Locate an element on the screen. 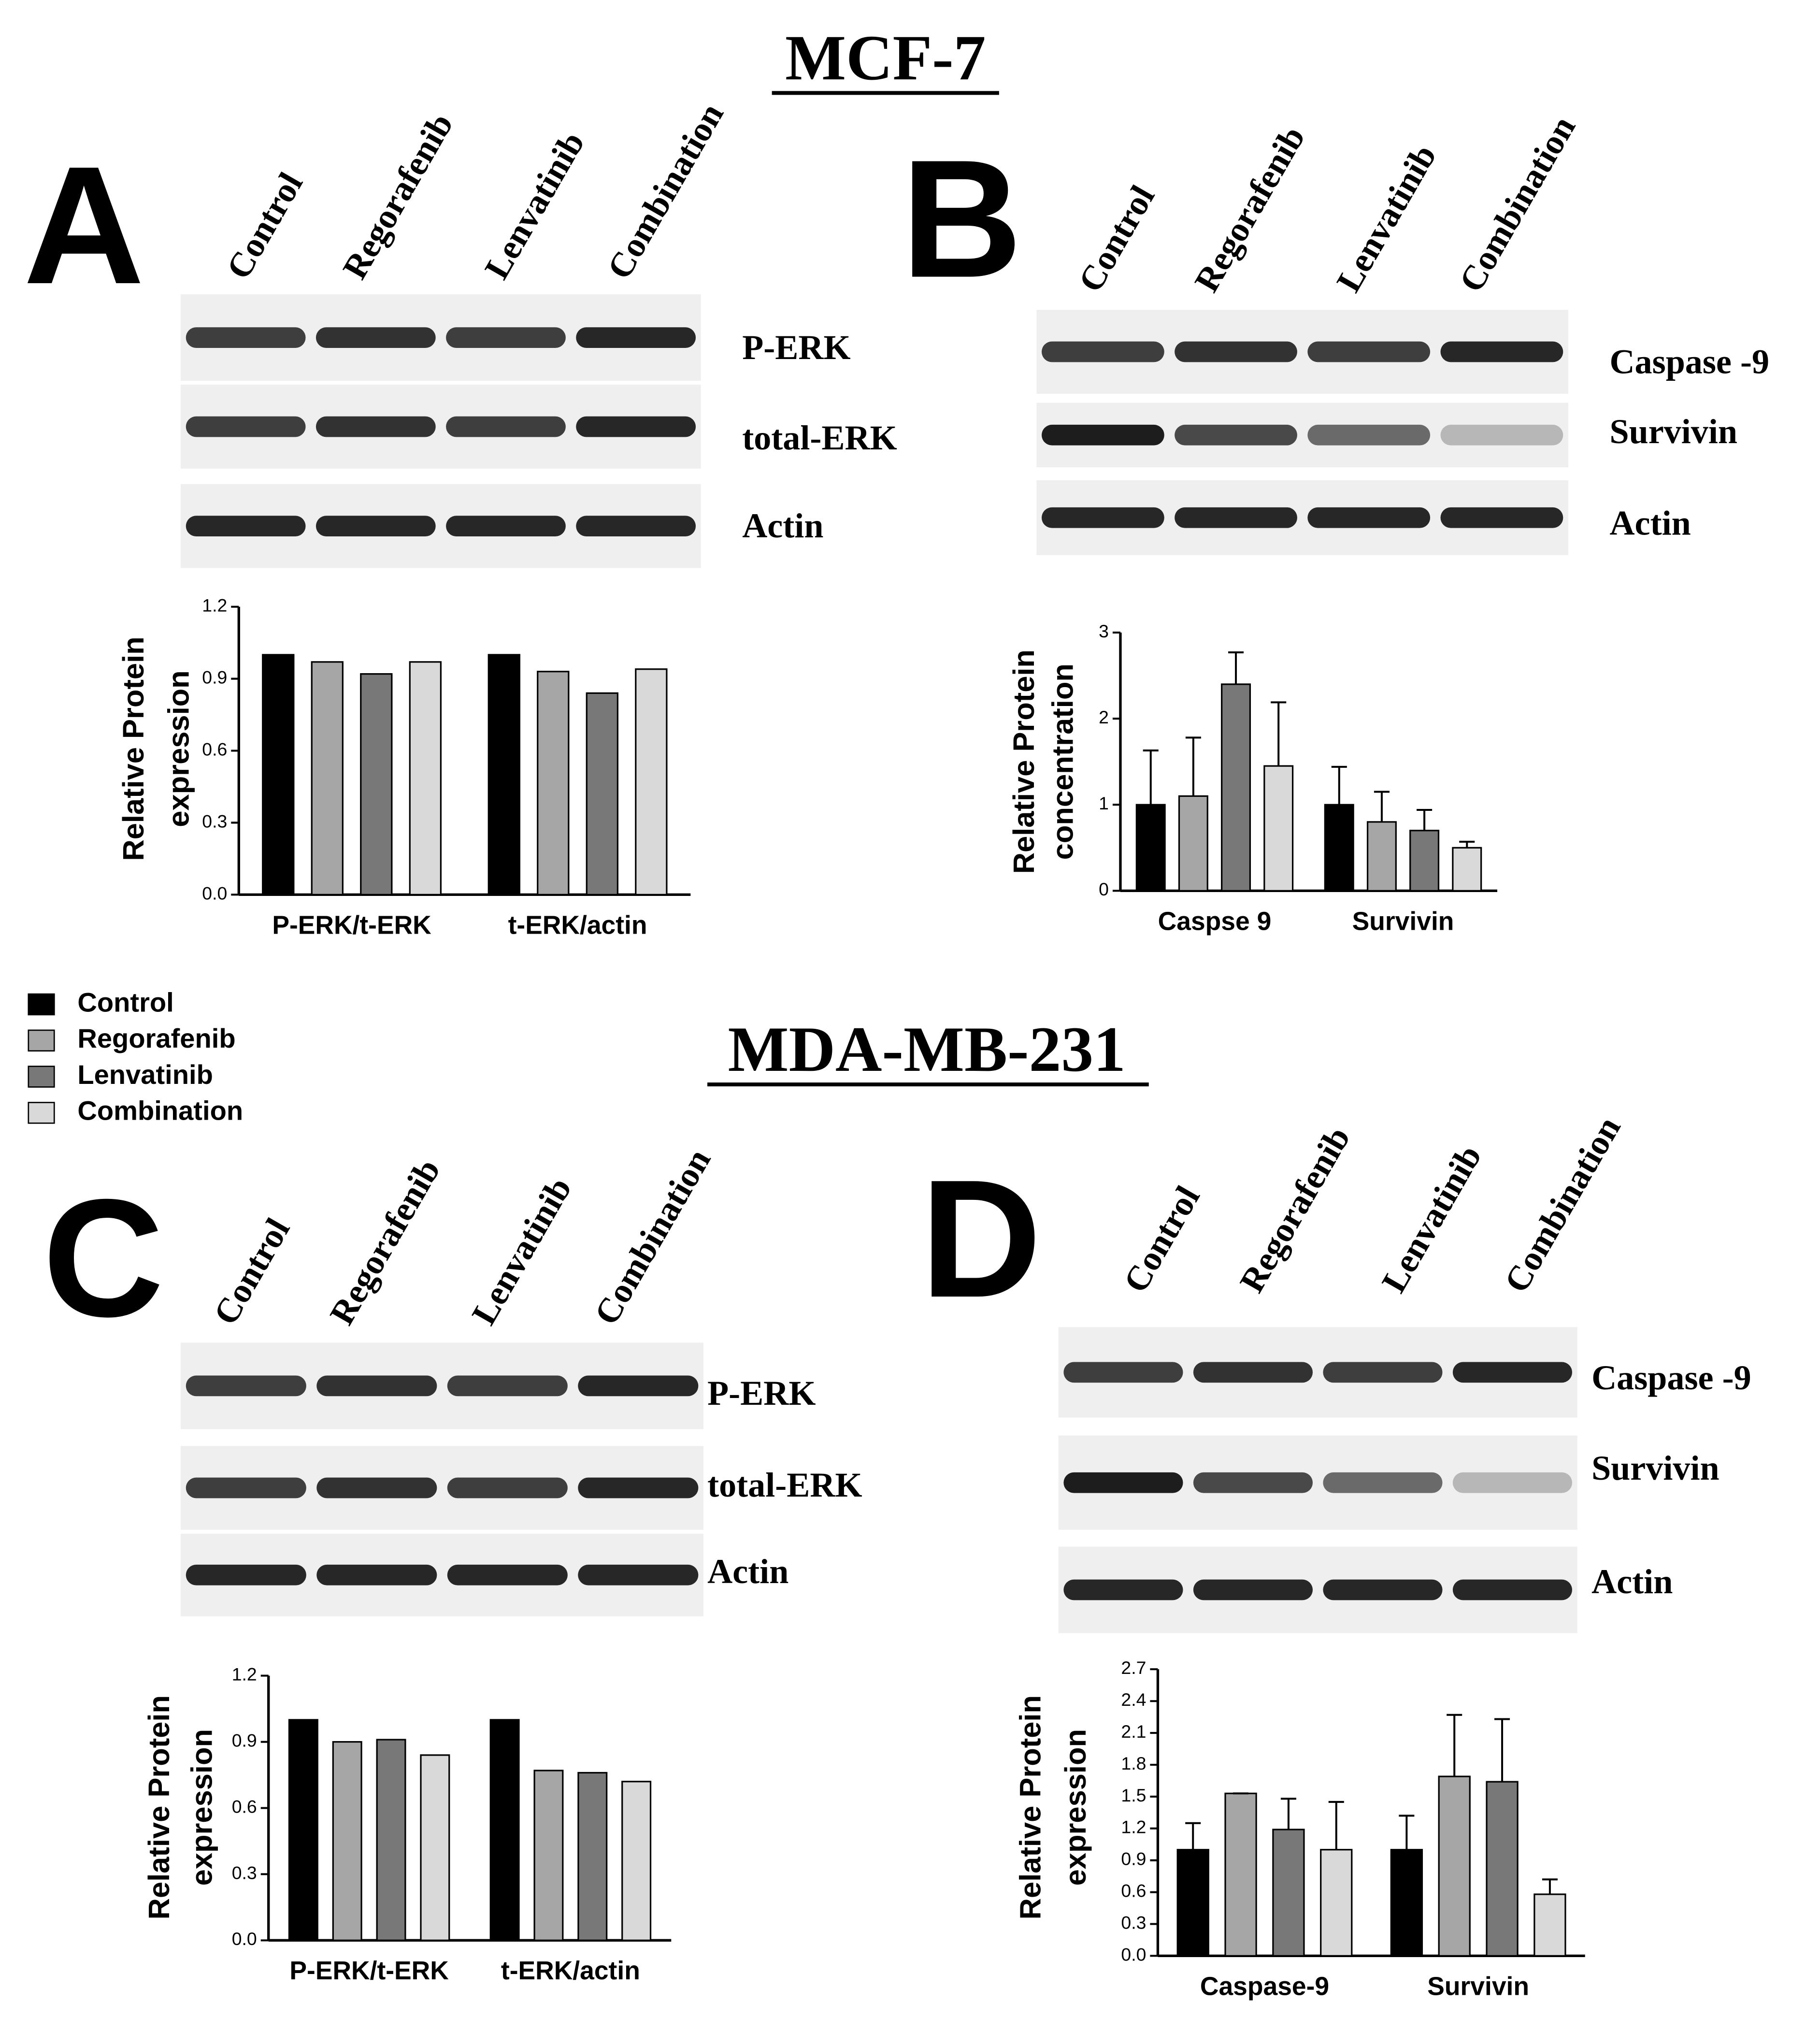 The width and height of the screenshot is (1820, 2032). x-tick-label: Caspase-9 is located at coordinates (1265, 1986).